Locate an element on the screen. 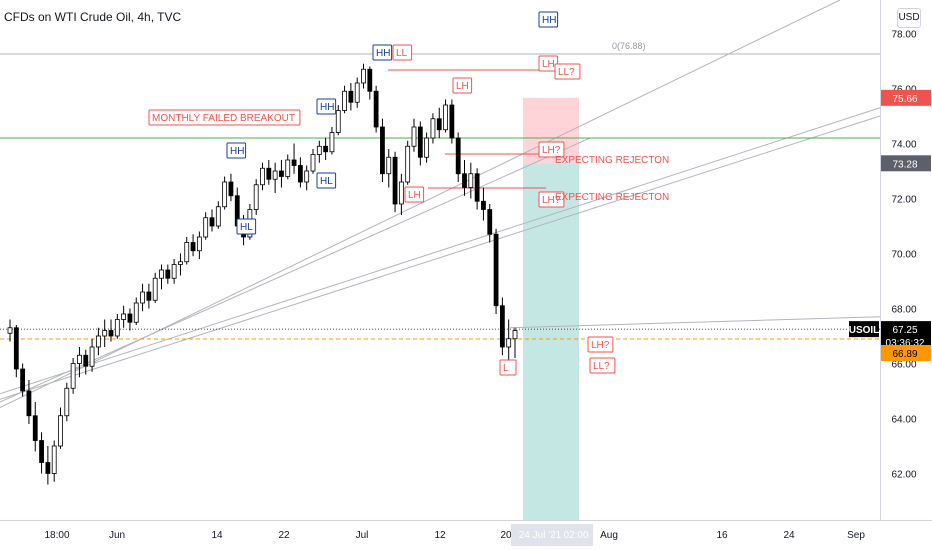 Image resolution: width=932 pixels, height=550 pixels. symbol-tag is located at coordinates (864, 329).